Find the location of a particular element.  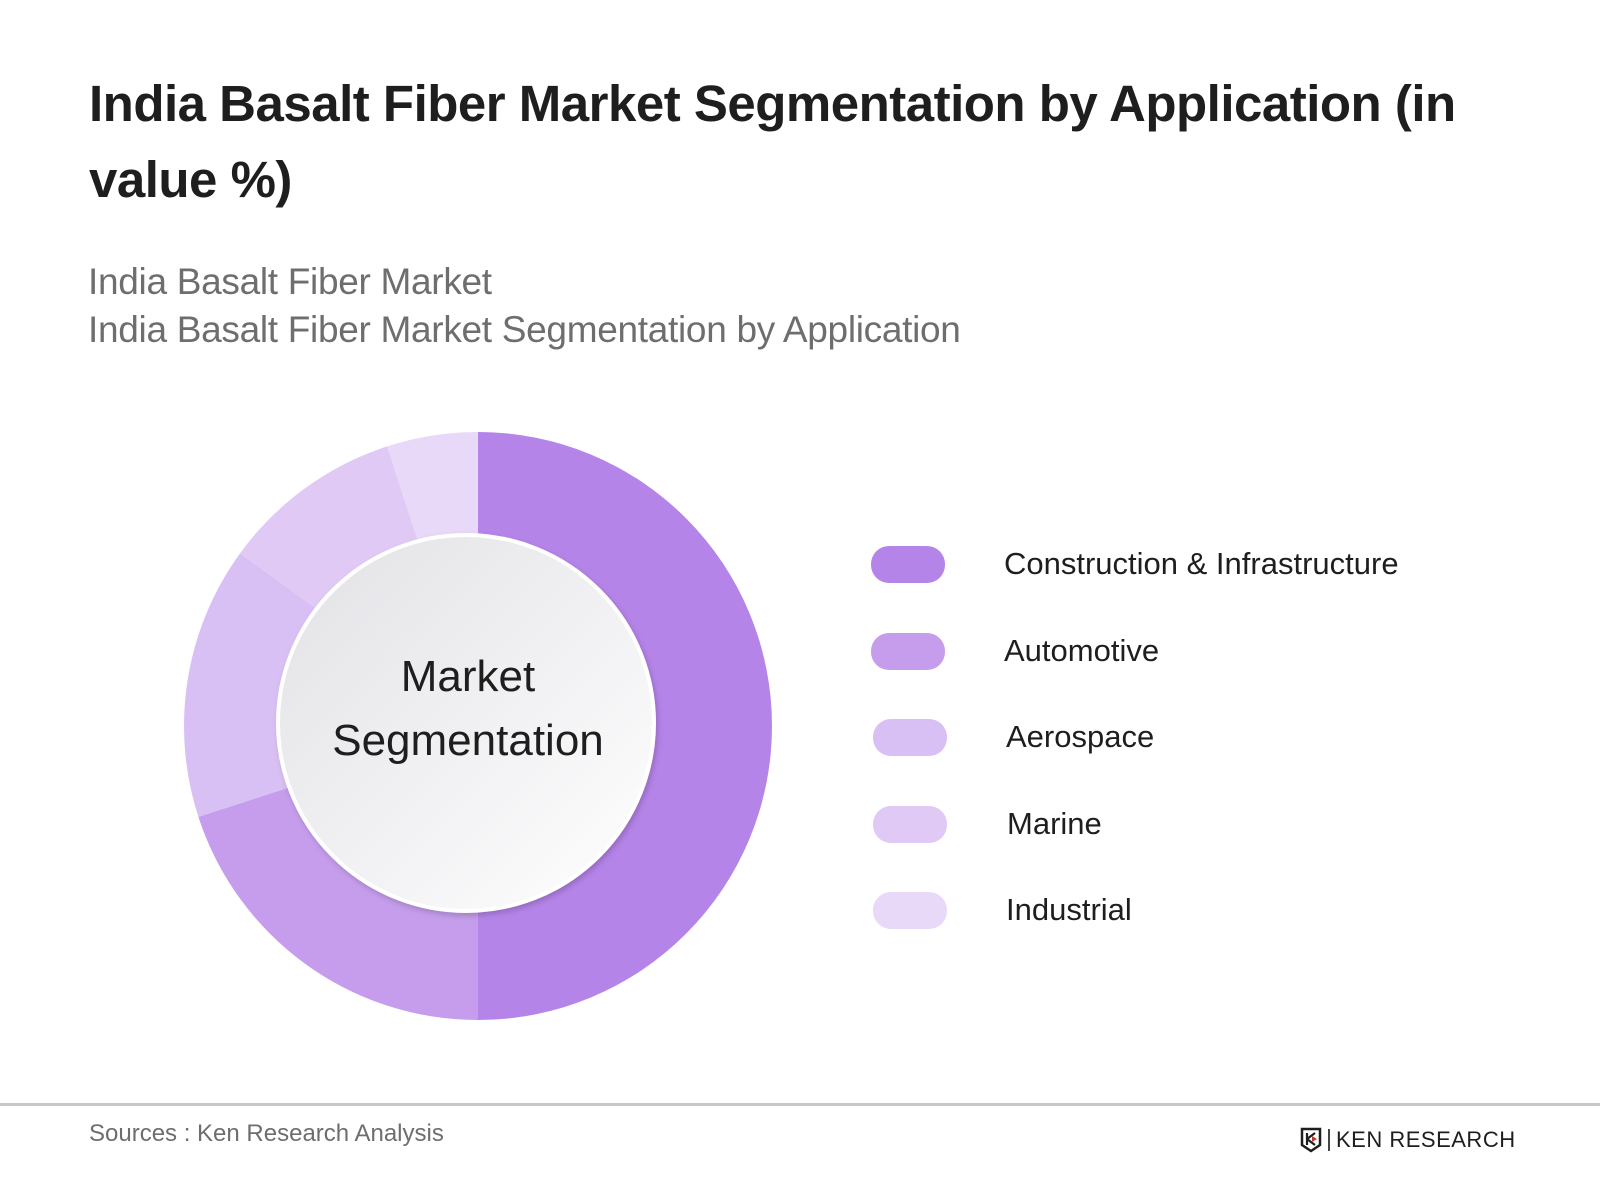

sources-note: Sources : Ken Research Analysis is located at coordinates (266, 1133).